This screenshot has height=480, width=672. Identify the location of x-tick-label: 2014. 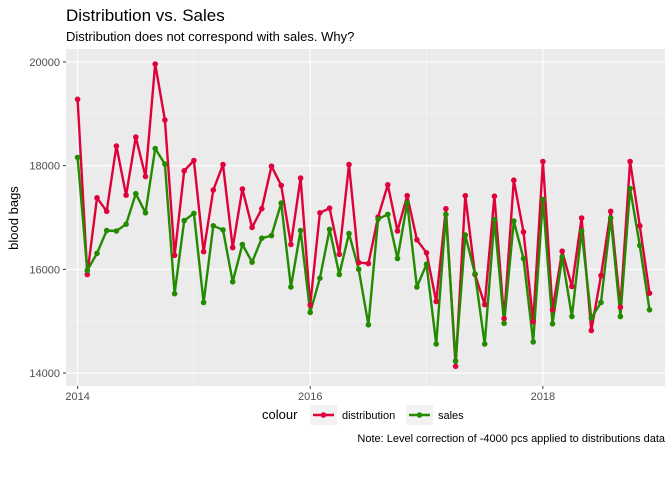
(77, 397).